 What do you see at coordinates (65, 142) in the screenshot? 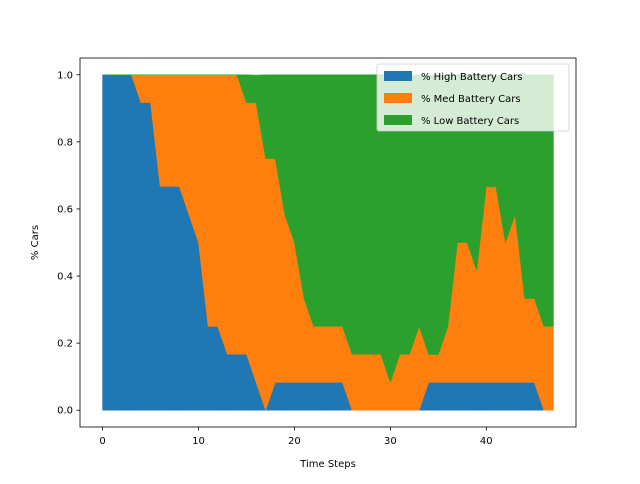
I see `y-tick-label: 0.8` at bounding box center [65, 142].